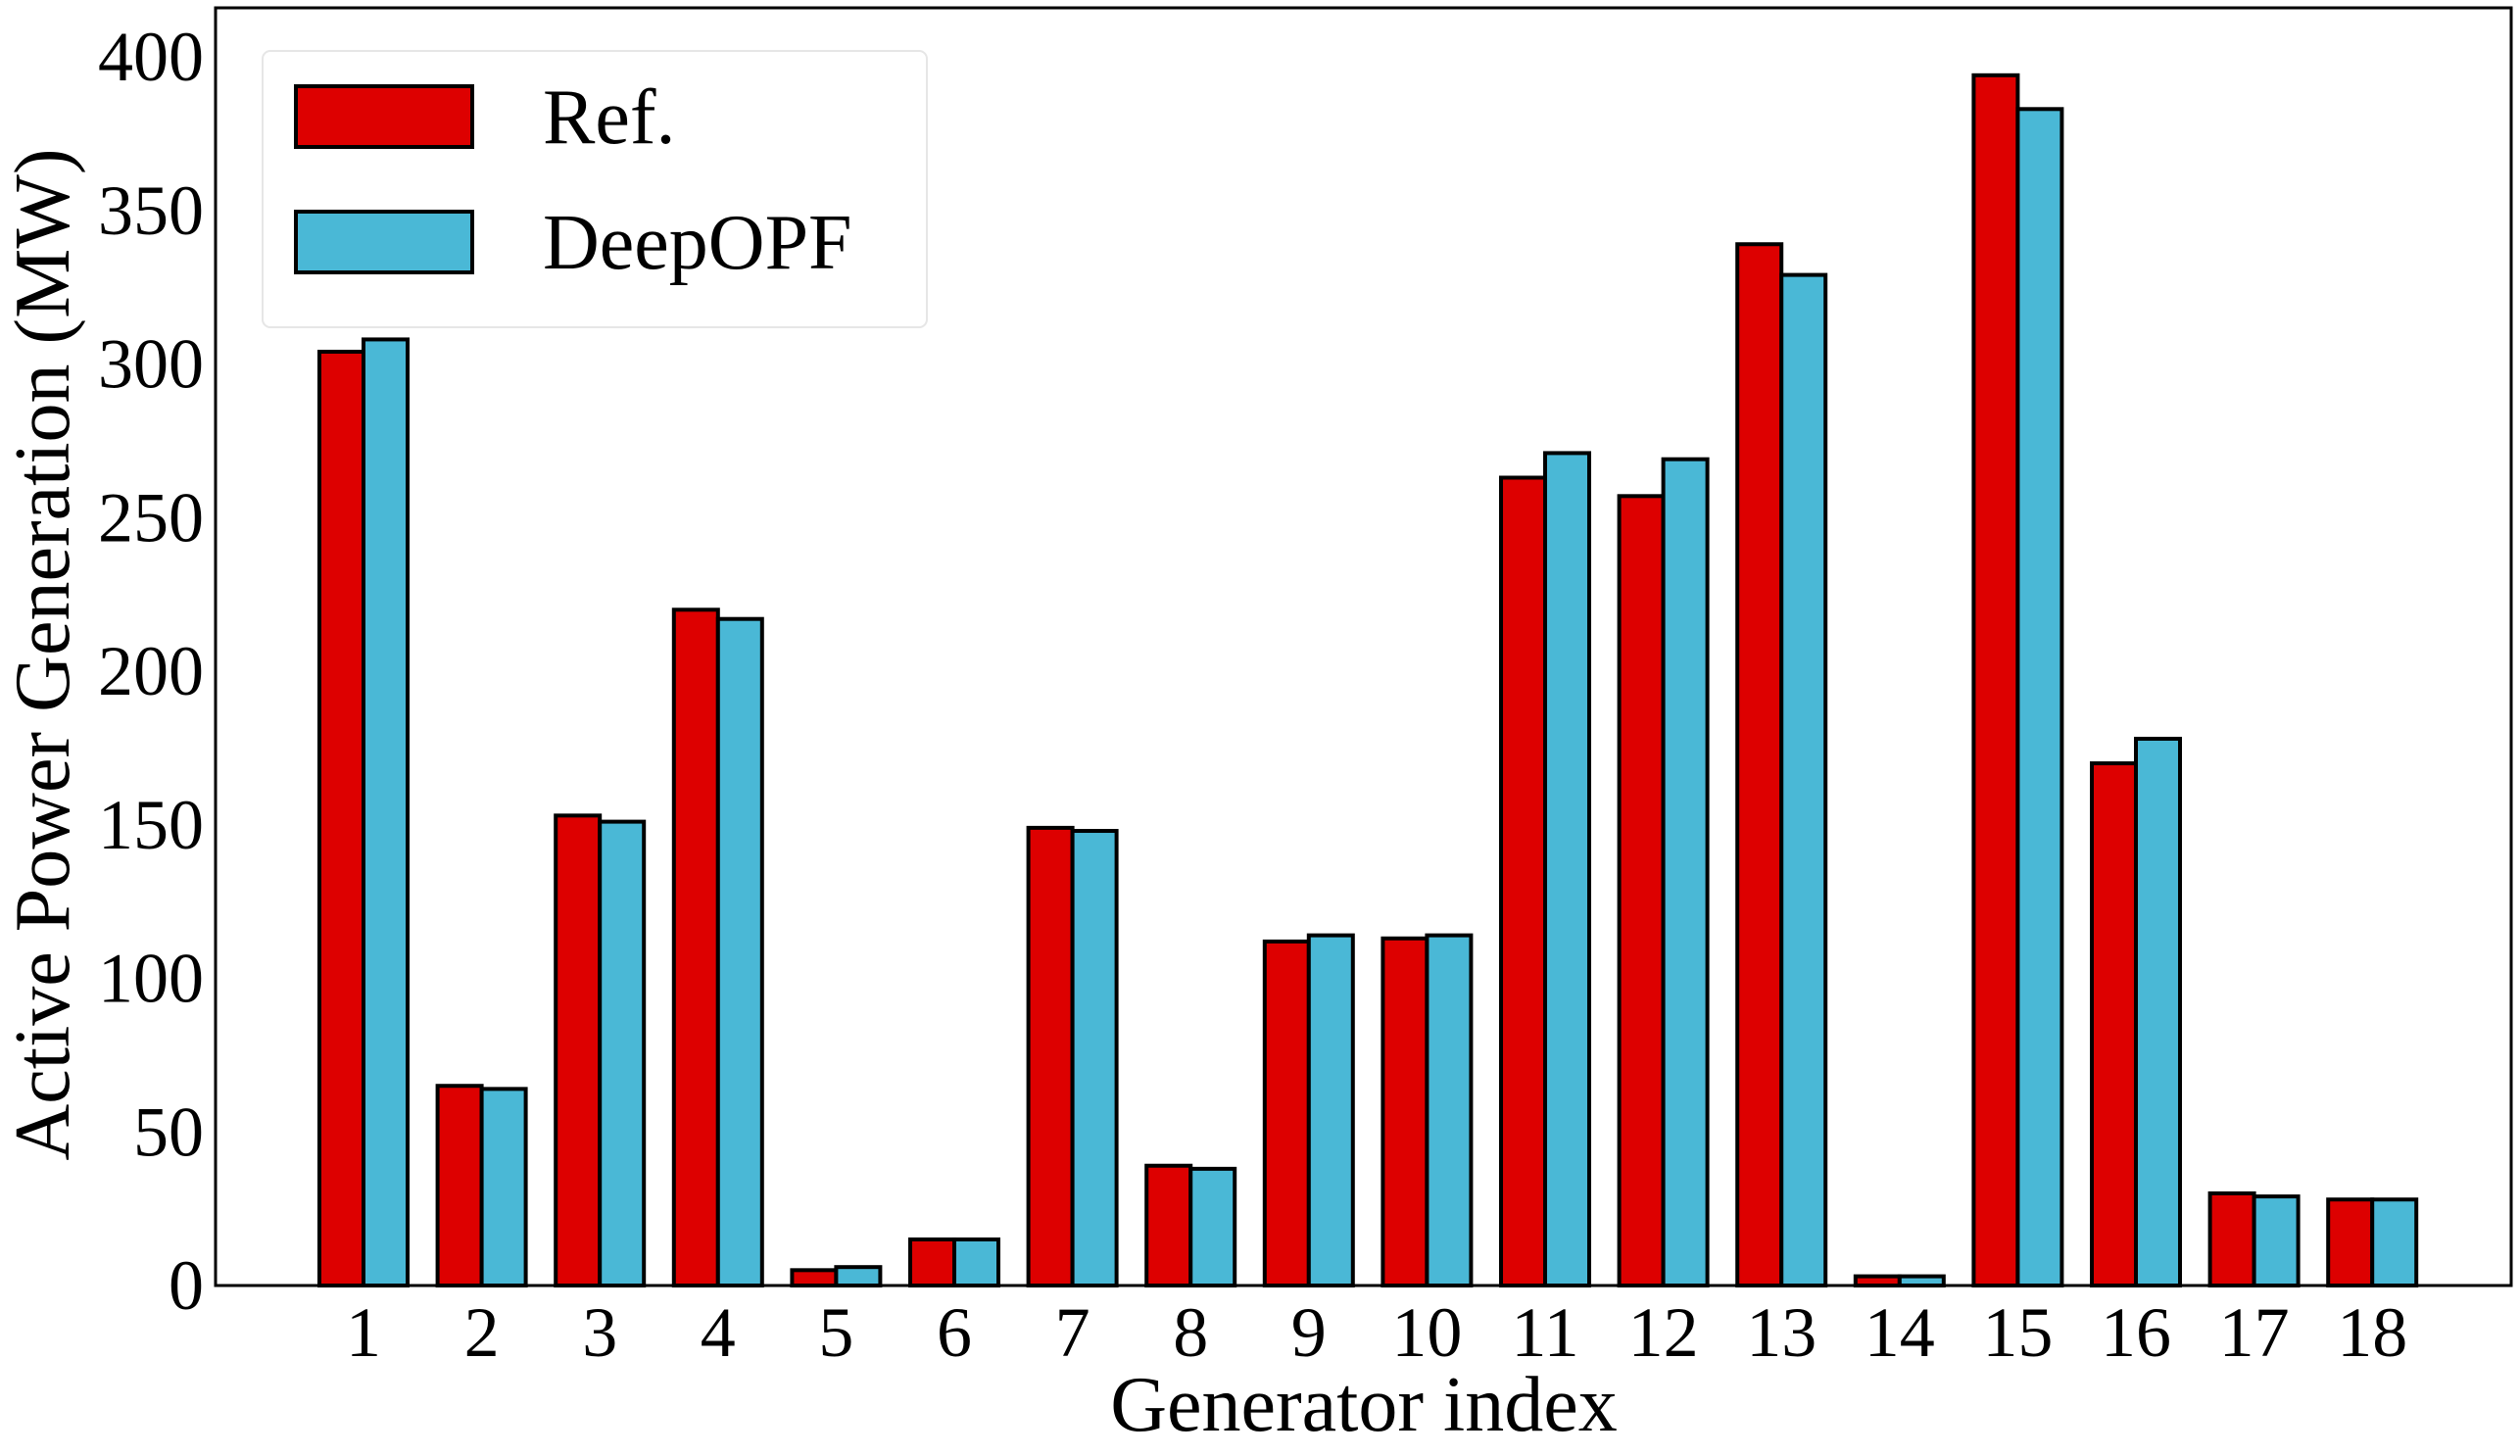  I want to click on legend: Ref. DeepOPF, so click(595, 189).